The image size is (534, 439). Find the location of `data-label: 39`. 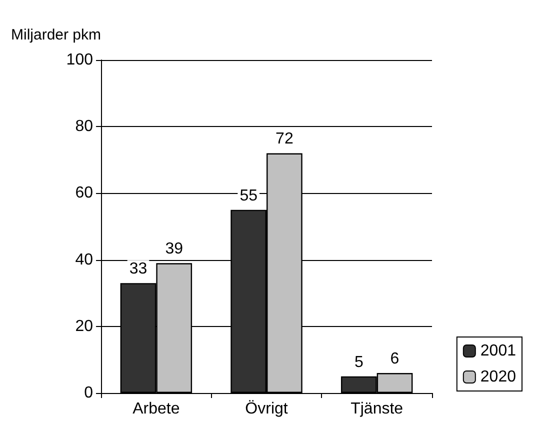

data-label: 39 is located at coordinates (174, 249).